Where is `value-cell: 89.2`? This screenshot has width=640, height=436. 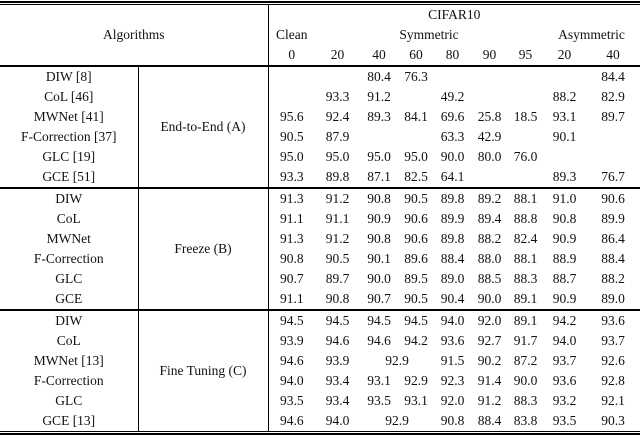 value-cell: 89.2 is located at coordinates (489, 199).